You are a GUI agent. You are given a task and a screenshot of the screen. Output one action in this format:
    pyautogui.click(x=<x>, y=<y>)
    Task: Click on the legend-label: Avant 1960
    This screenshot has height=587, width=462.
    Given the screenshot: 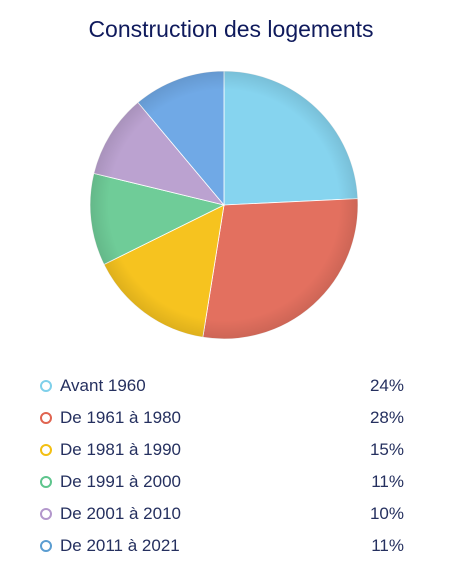 What is the action you would take?
    pyautogui.click(x=103, y=385)
    